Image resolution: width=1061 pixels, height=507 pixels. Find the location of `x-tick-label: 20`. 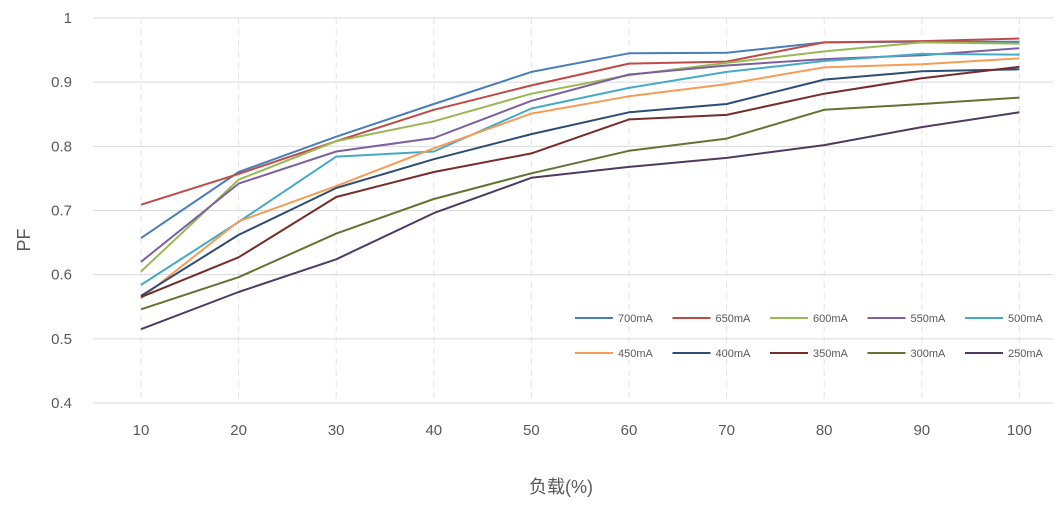

x-tick-label: 20 is located at coordinates (238, 430).